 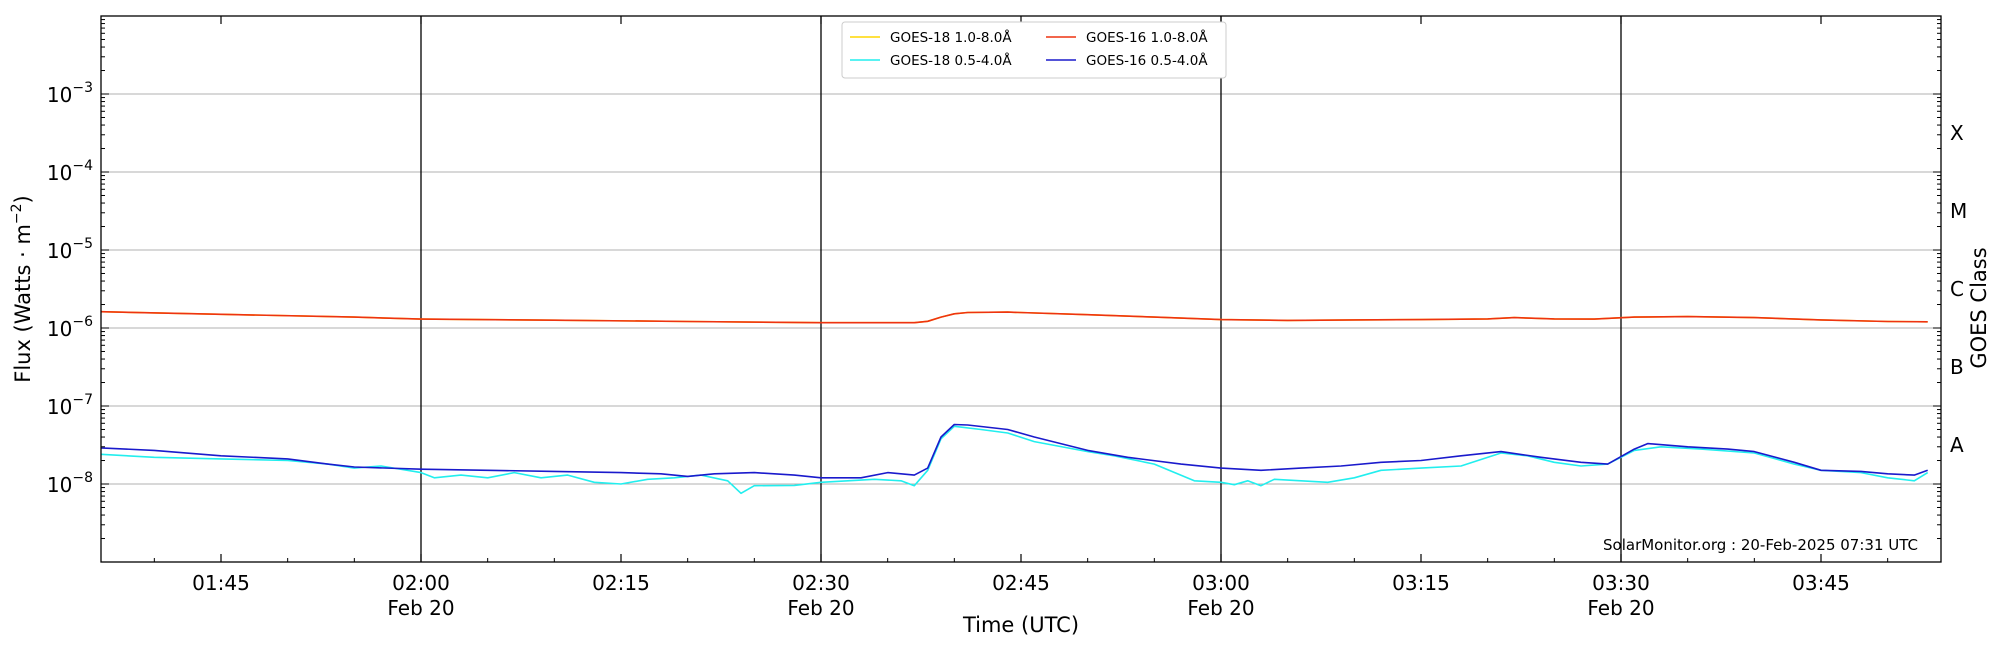 I want to click on y-axis-title-superscript: −2, so click(x=17, y=213).